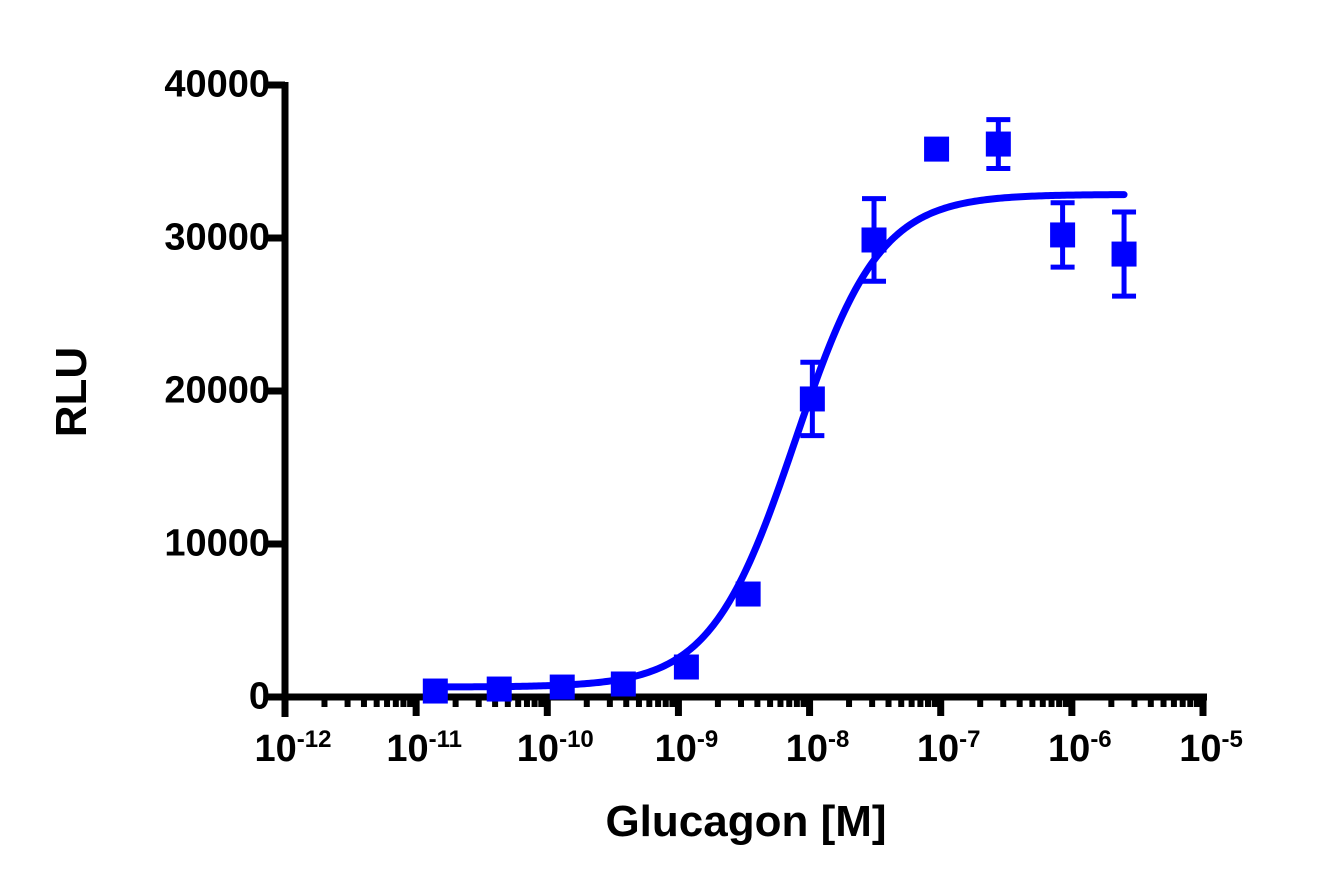 This screenshot has height=893, width=1344. I want to click on x-tick-label: 10⁻⁵, so click(1211, 748).